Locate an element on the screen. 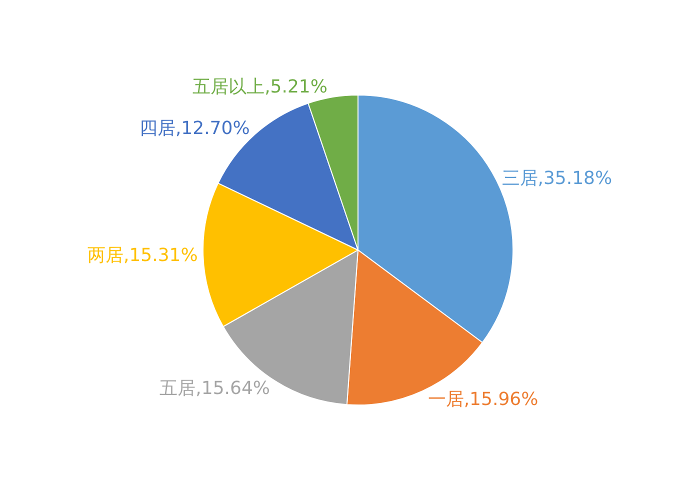 Image resolution: width=700 pixels, height=500 pixels. slice-label: 五居以上,5.21% is located at coordinates (260, 87).